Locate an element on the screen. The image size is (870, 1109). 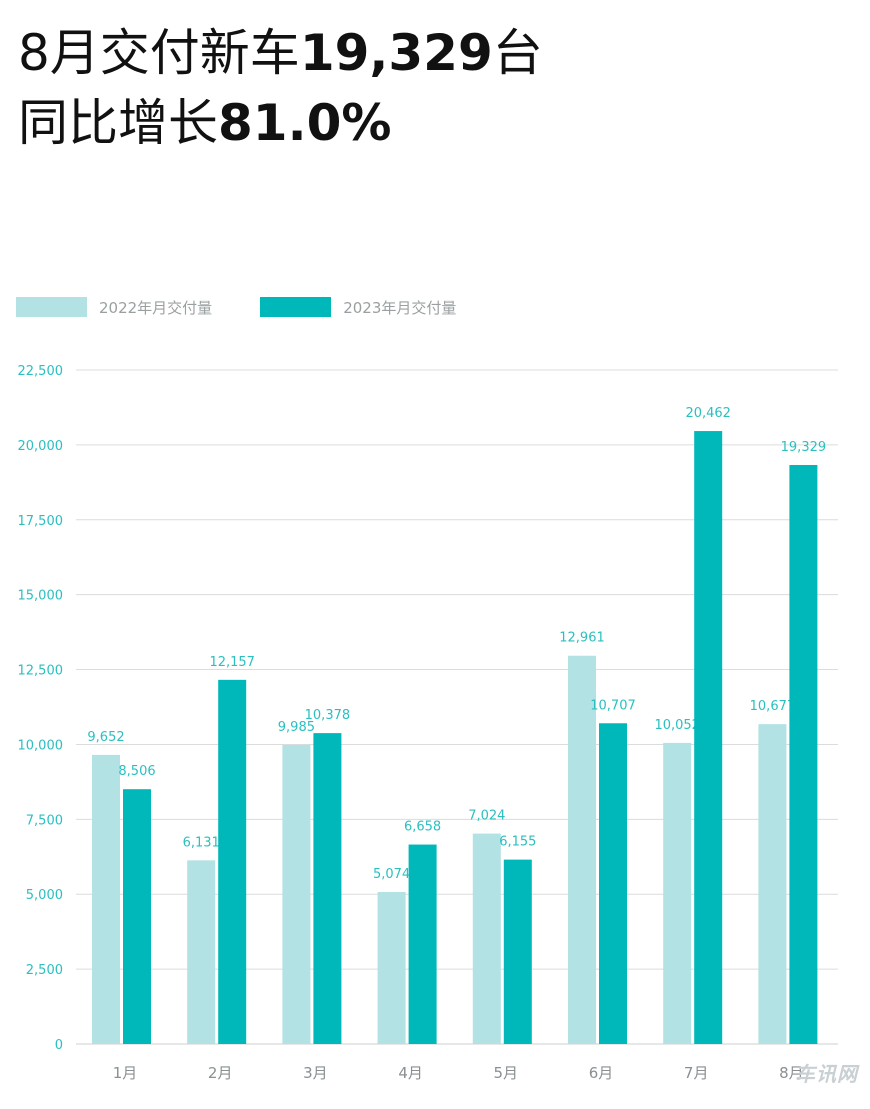
headline: 8月交付新车19,329台 同比增长81.0% is located at coordinates (280, 88).